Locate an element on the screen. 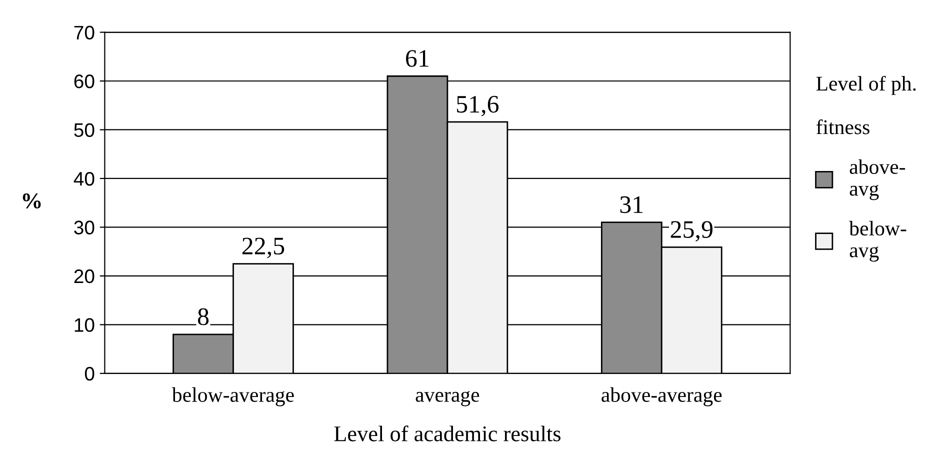 The image size is (952, 461). y-tick-label: 60 is located at coordinates (84, 81).